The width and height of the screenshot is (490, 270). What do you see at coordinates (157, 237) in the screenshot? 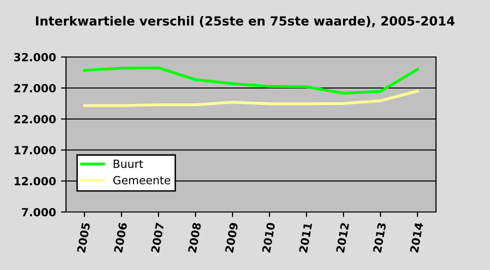
I see `x-tick-label: 2007` at bounding box center [157, 237].